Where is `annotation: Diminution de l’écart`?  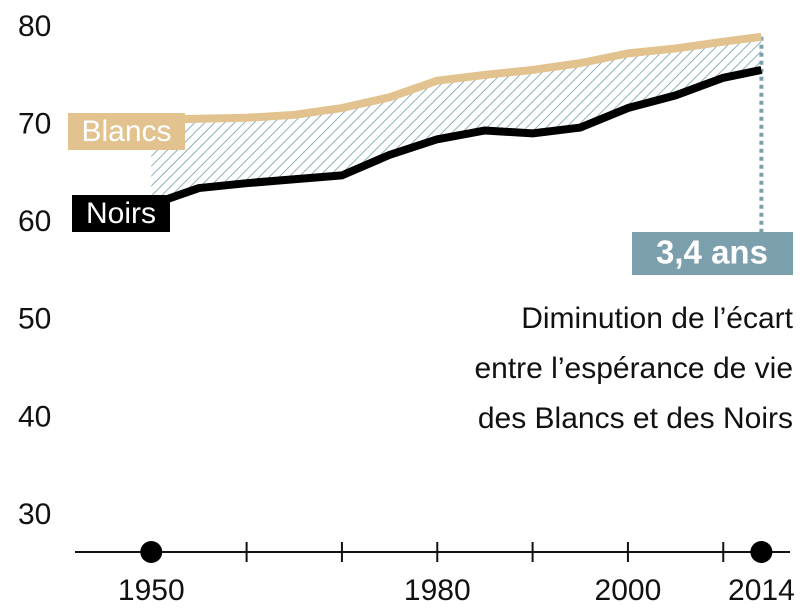
annotation: Diminution de l’écart is located at coordinates (657, 318).